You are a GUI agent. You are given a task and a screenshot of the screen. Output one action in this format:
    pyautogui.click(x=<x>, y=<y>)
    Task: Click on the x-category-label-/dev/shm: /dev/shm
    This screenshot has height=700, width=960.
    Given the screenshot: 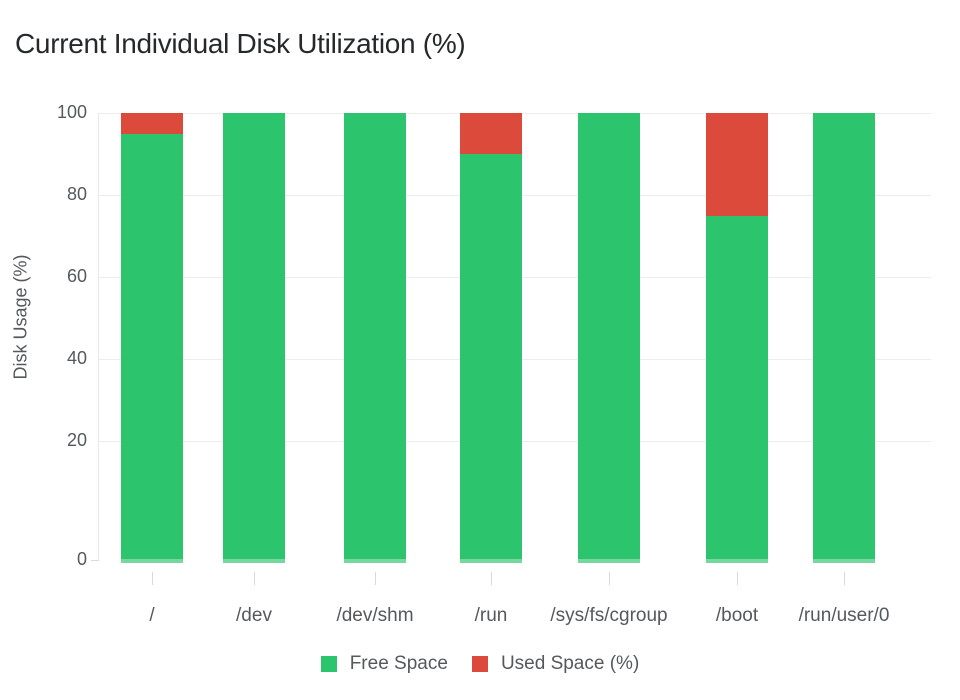 What is the action you would take?
    pyautogui.click(x=375, y=615)
    